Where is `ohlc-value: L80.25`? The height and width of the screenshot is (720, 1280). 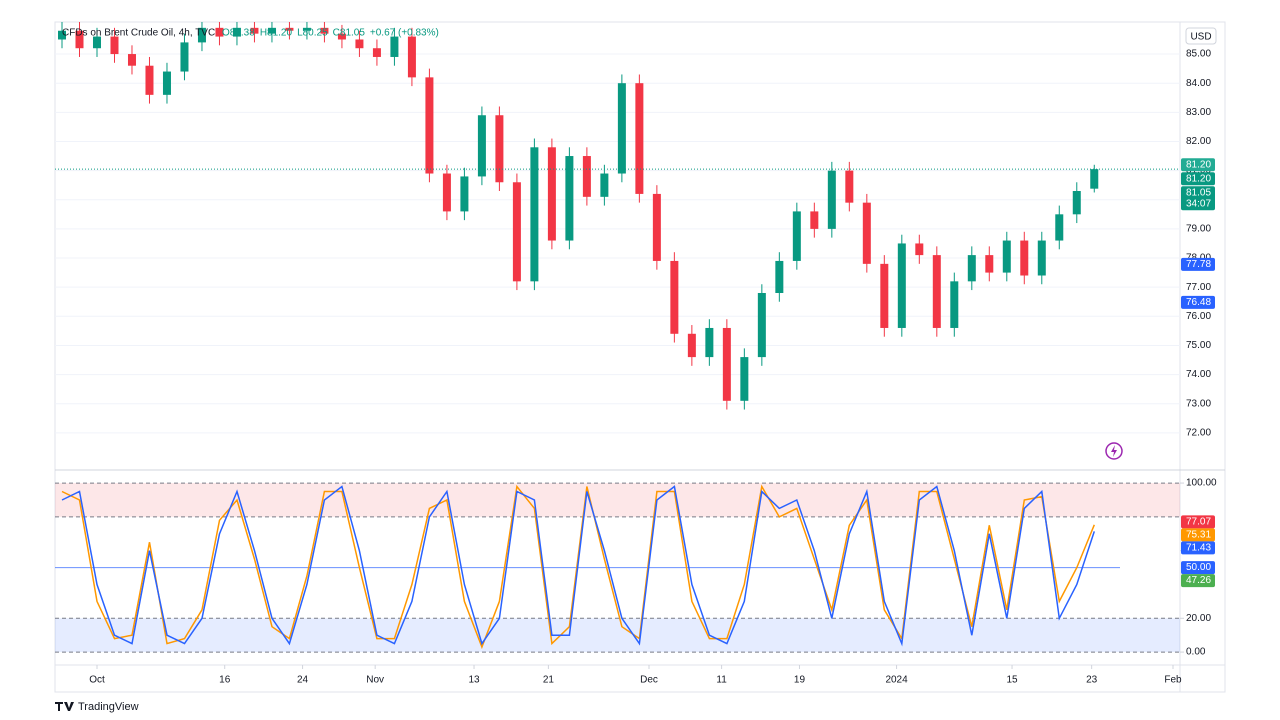
ohlc-value: L80.25 is located at coordinates (312, 33).